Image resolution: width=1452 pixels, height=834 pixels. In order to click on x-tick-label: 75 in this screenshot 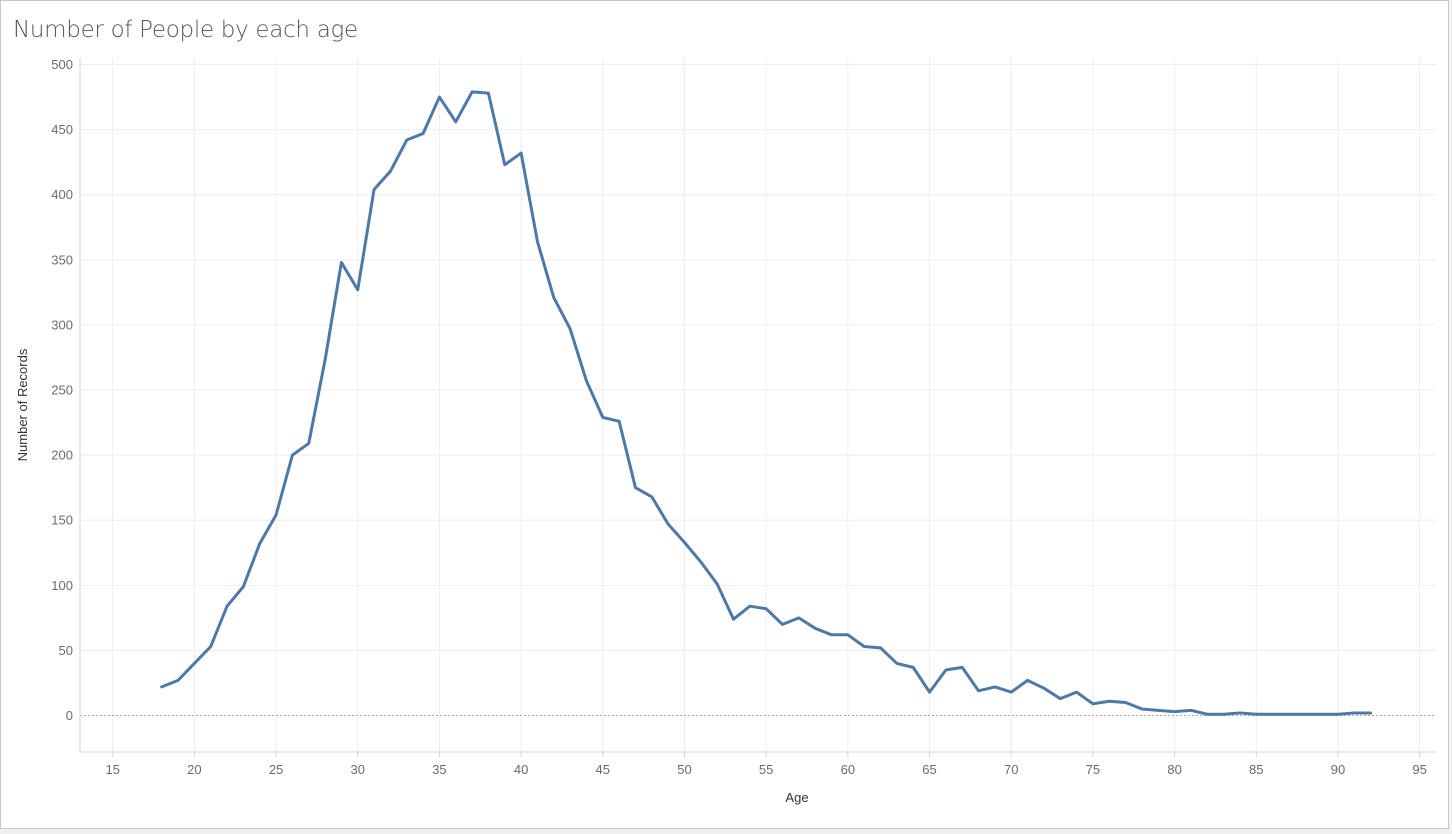, I will do `click(1093, 769)`.